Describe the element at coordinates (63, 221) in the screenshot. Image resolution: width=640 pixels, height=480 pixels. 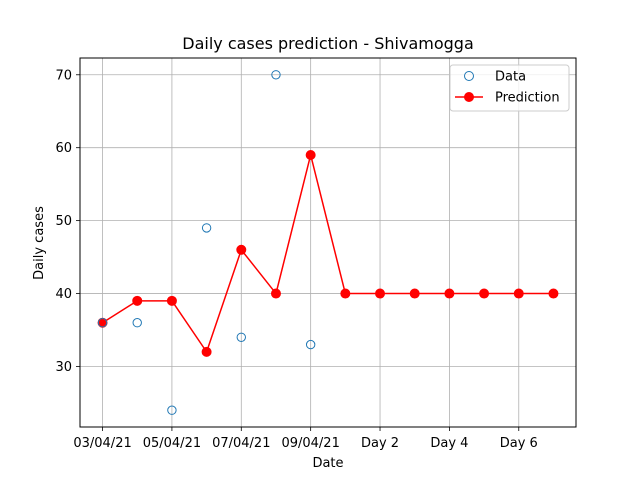
I see `y-tick-label: 50` at that location.